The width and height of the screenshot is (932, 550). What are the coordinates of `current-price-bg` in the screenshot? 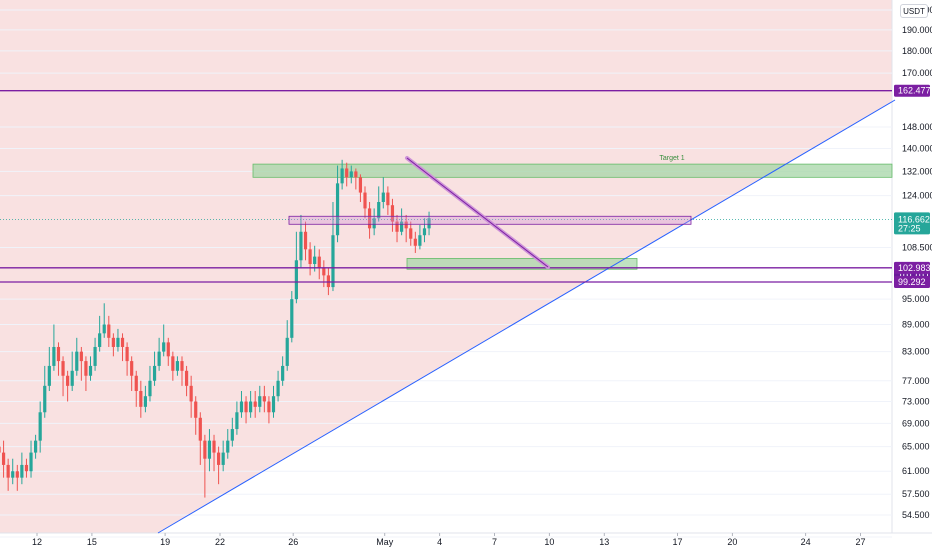 It's located at (912, 223).